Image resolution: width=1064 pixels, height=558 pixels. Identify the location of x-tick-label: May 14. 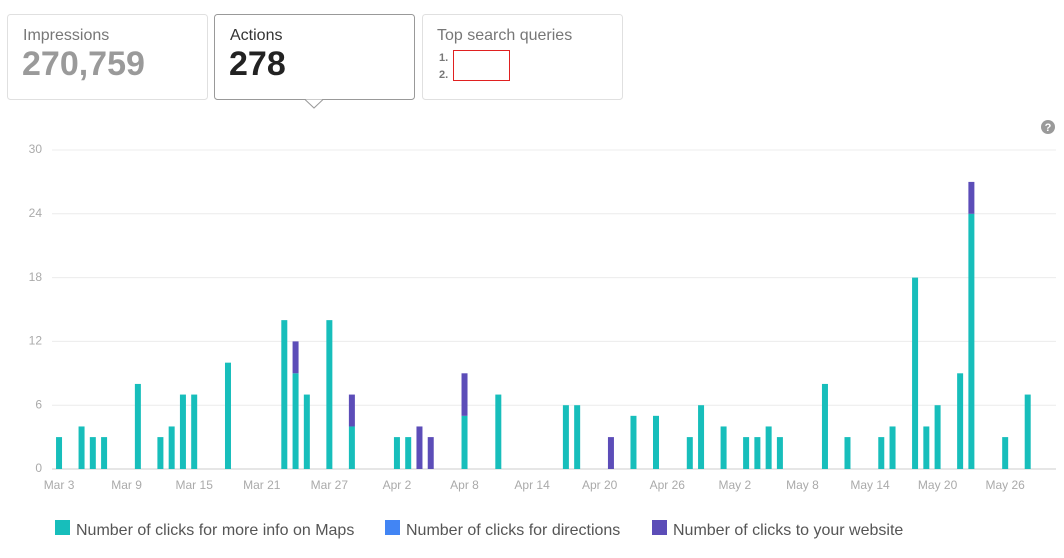
(870, 485).